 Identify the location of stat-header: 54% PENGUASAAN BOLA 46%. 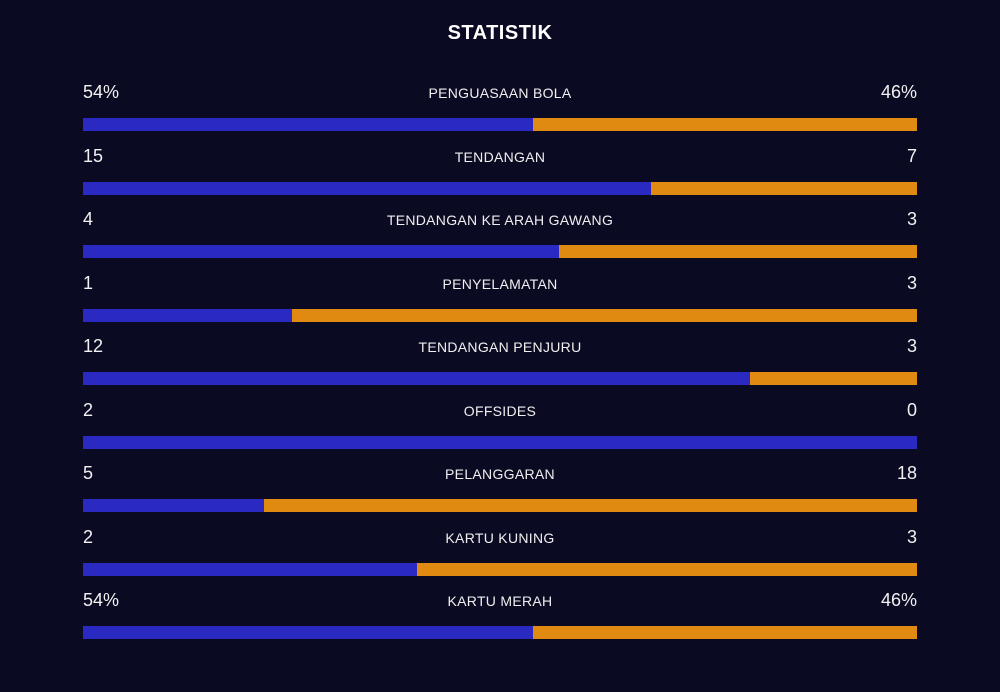
(500, 95).